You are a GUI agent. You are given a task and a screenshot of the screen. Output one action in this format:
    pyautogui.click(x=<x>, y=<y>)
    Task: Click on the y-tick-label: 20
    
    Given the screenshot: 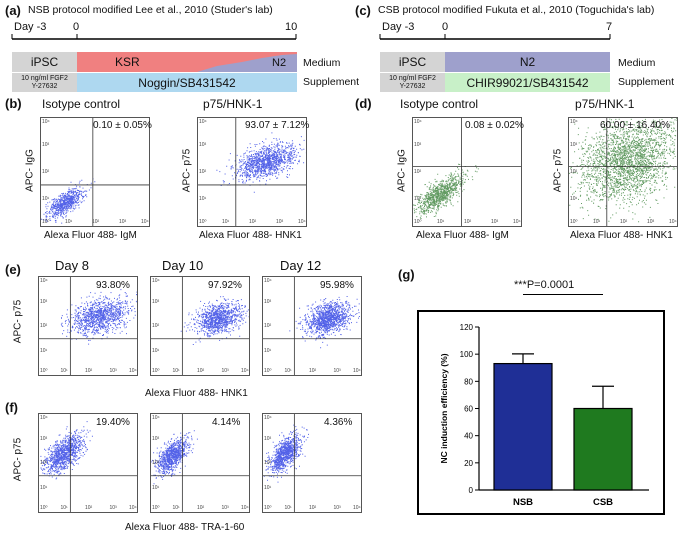 What is the action you would take?
    pyautogui.click(x=468, y=463)
    